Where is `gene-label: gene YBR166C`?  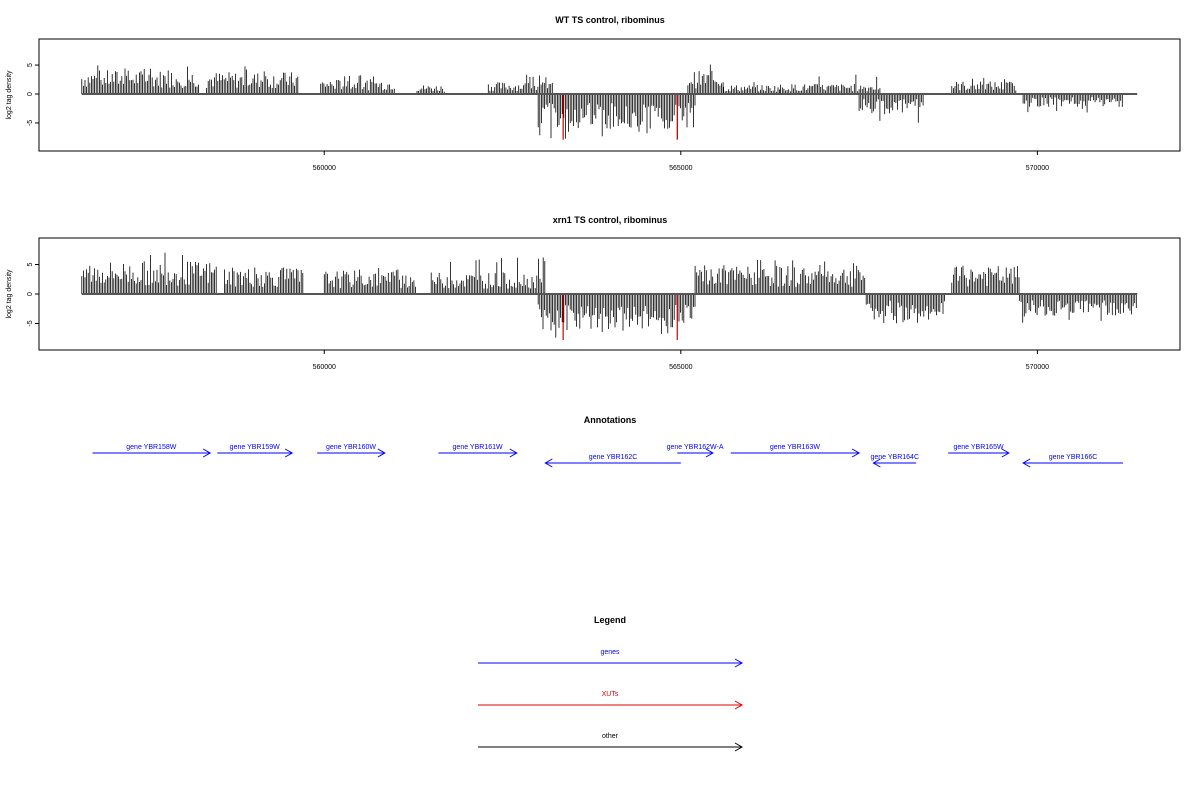 gene-label: gene YBR166C is located at coordinates (1073, 457).